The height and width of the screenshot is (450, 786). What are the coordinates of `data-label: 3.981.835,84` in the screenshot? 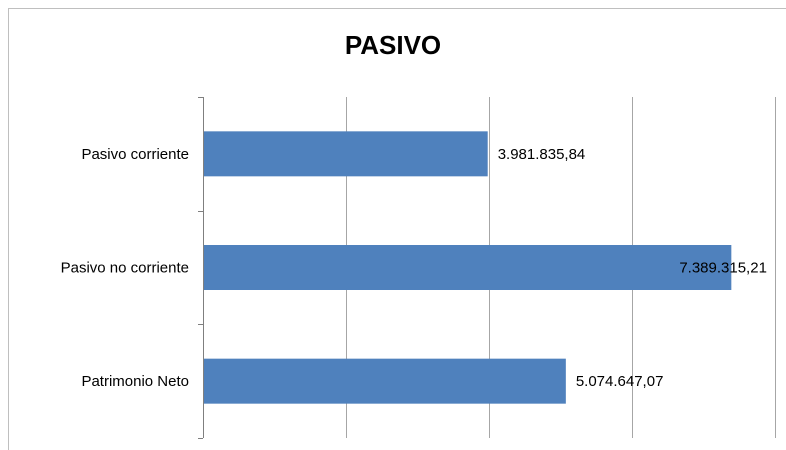 It's located at (542, 154).